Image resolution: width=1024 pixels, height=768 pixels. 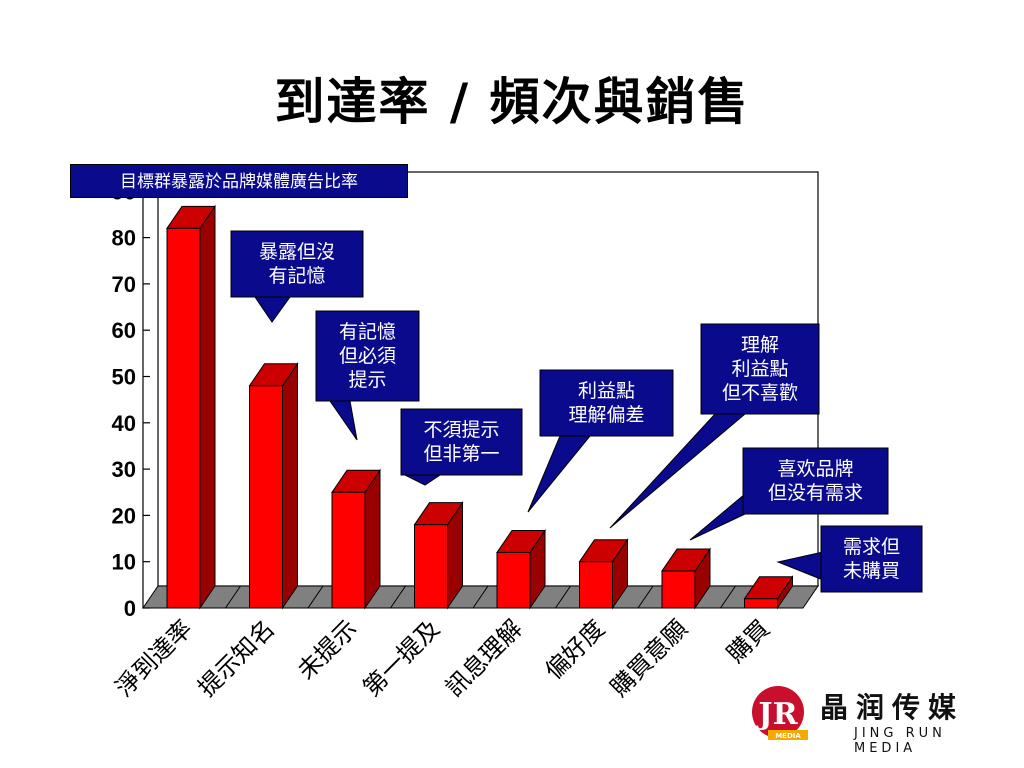 I want to click on company-logo: JR MEDIA 晶润传媒 JING RUN MEDIA, so click(x=878, y=720).